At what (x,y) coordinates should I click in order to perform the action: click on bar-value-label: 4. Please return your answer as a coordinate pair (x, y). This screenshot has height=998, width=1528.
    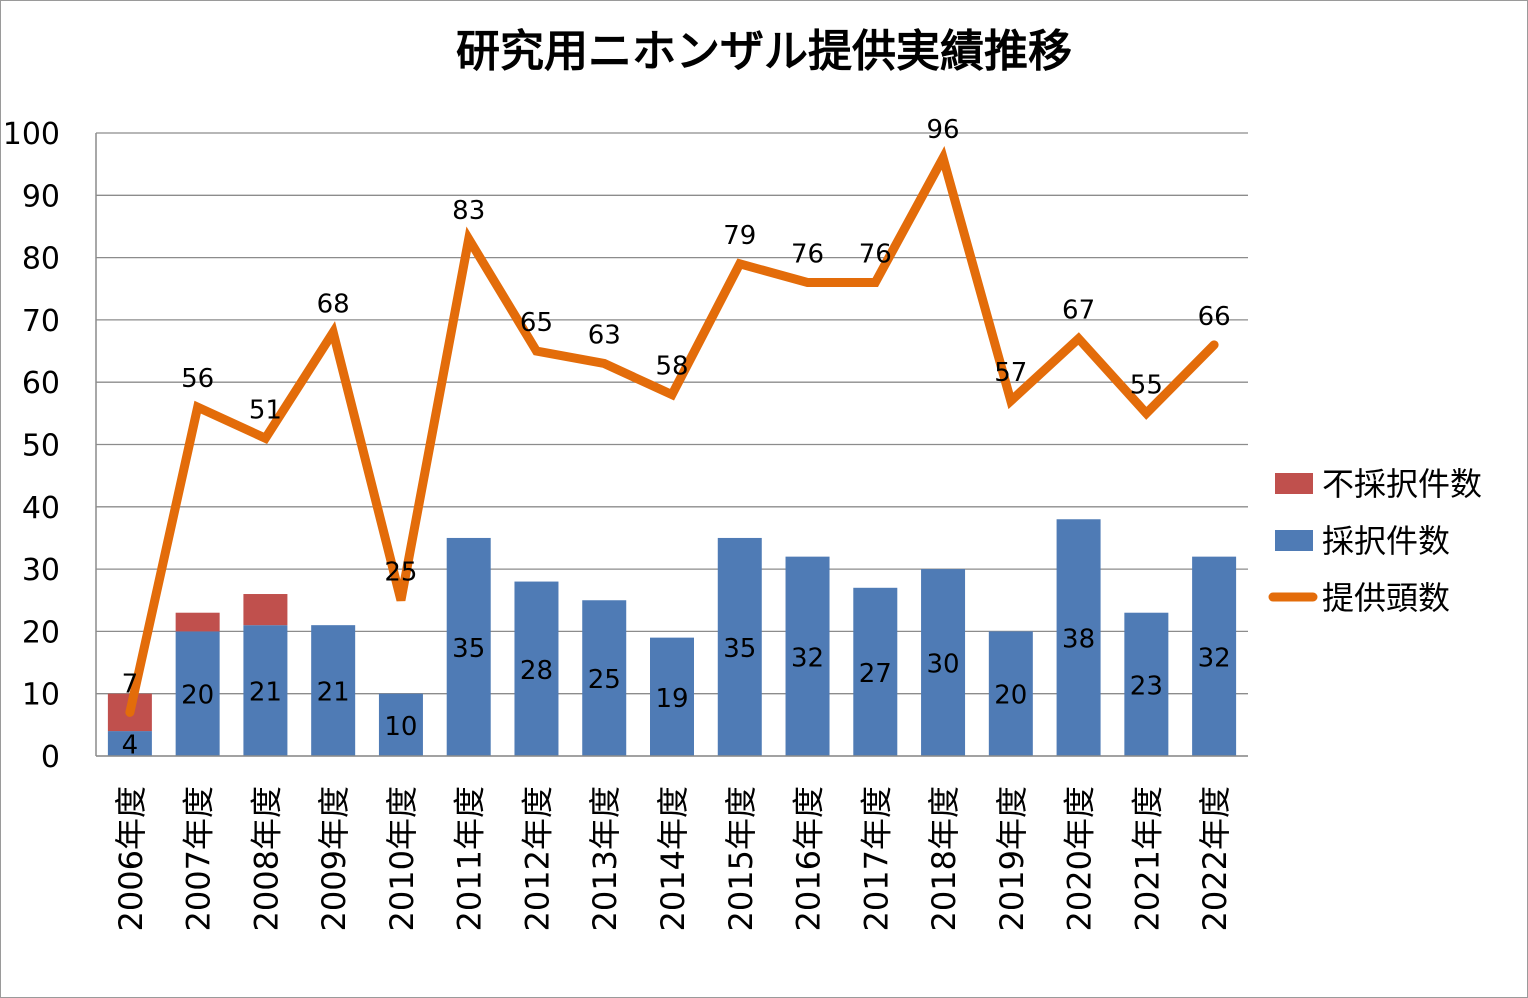
    Looking at the image, I should click on (130, 746).